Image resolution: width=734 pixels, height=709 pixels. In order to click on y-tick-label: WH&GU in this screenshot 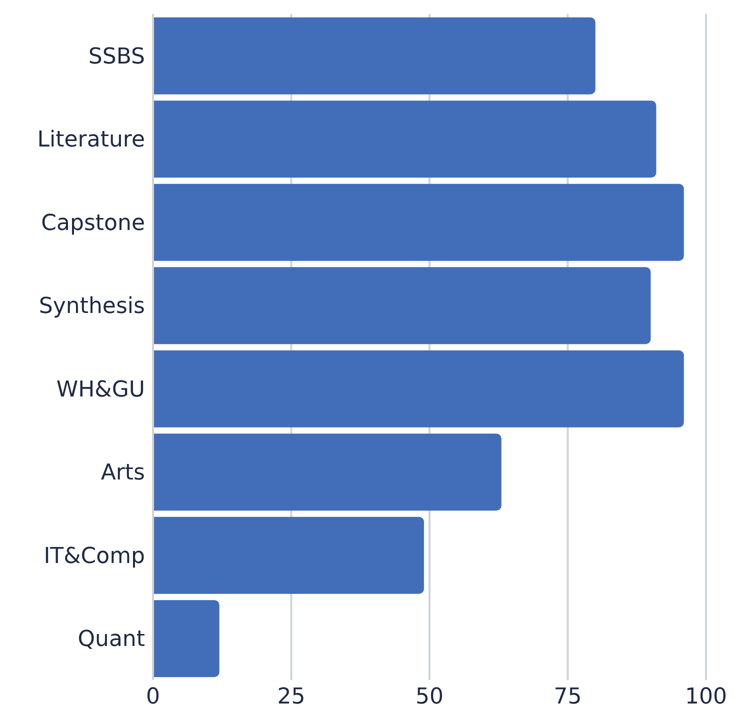, I will do `click(100, 389)`.